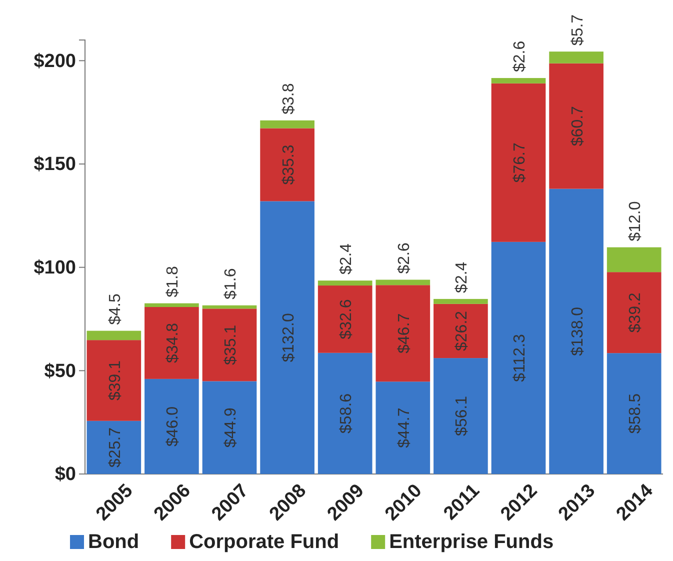 The height and width of the screenshot is (561, 673). I want to click on data-label: $56.1, so click(462, 416).